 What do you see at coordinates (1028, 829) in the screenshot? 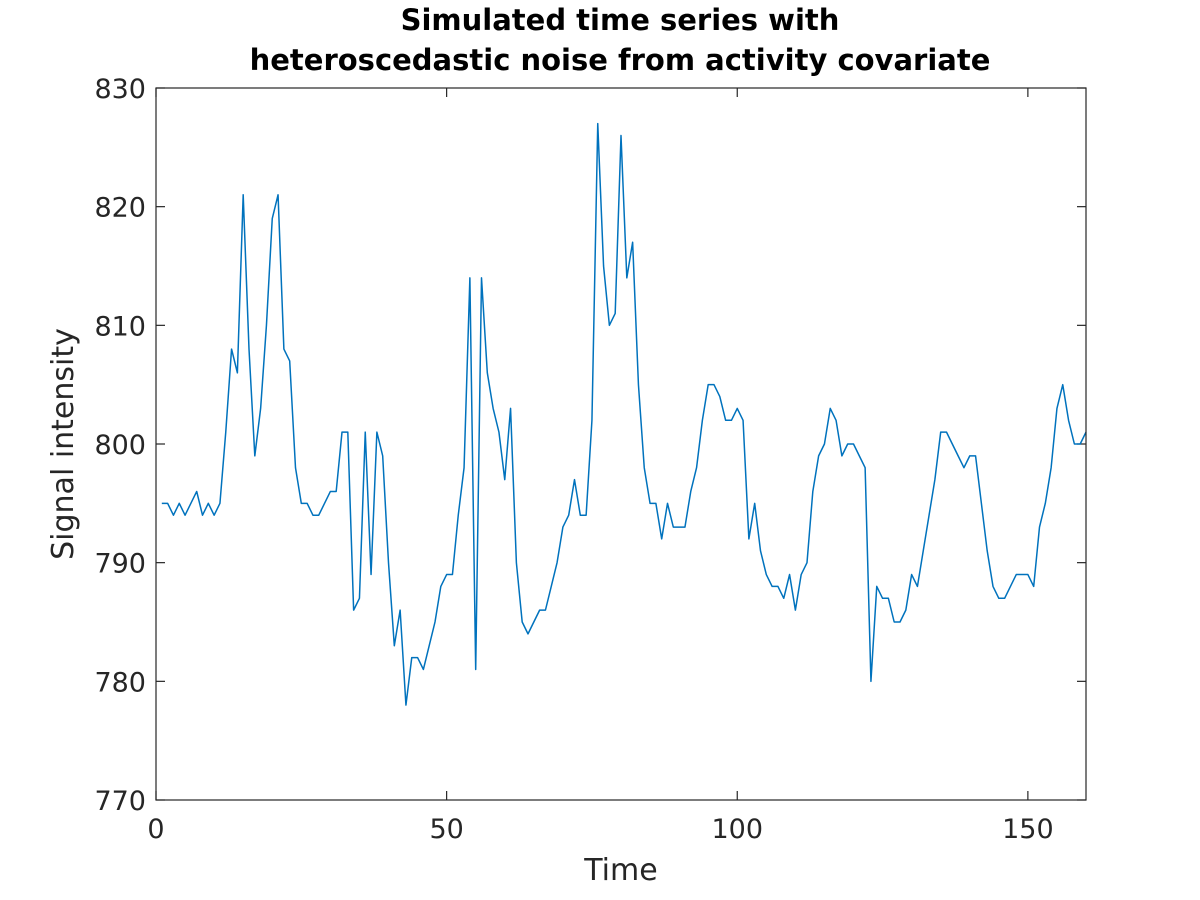
I see `x-tick-label: 150` at bounding box center [1028, 829].